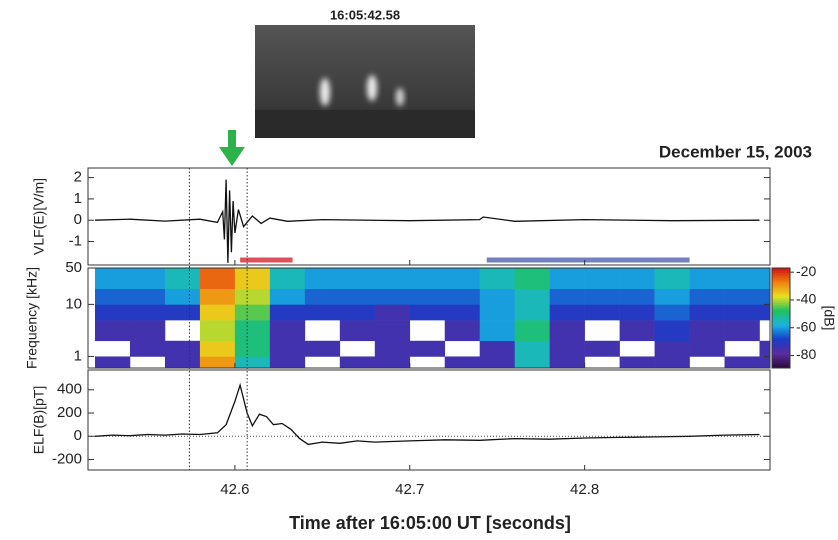  I want to click on colorbar-frame, so click(781, 318).